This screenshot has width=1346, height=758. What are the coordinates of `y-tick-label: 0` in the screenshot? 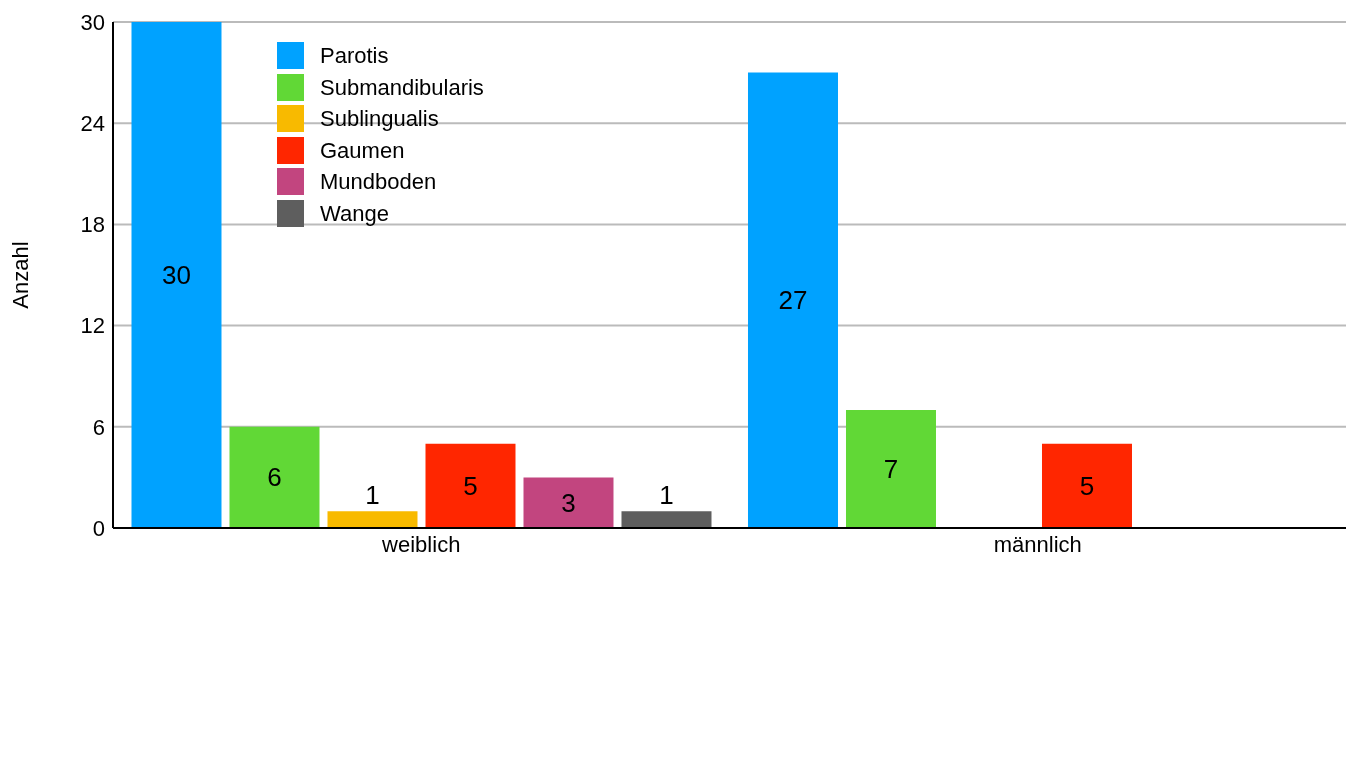 It's located at (98, 528).